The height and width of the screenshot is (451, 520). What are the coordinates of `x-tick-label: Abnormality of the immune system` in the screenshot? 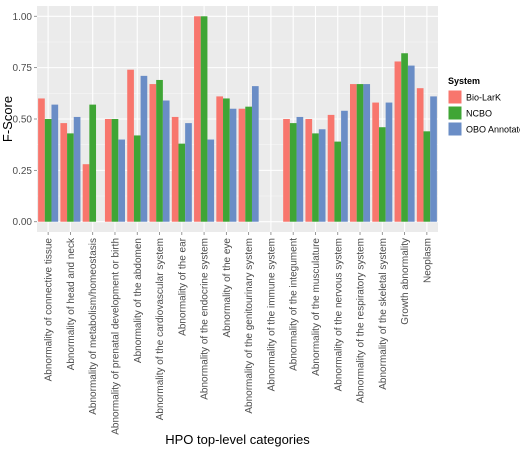 It's located at (271, 314).